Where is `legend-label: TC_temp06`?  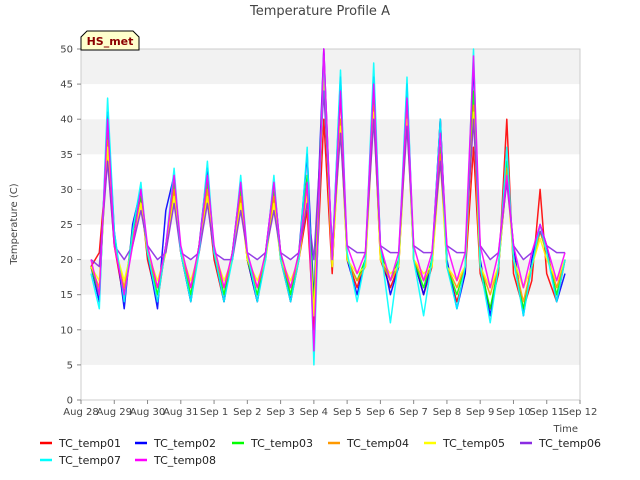
legend-label: TC_temp06 is located at coordinates (569, 443).